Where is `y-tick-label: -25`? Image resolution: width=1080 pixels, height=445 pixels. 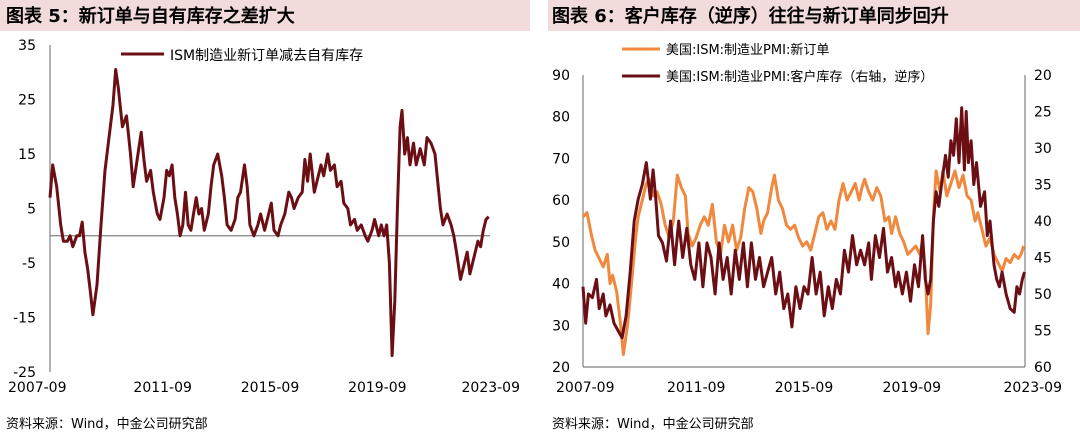 y-tick-label: -25 is located at coordinates (24, 373).